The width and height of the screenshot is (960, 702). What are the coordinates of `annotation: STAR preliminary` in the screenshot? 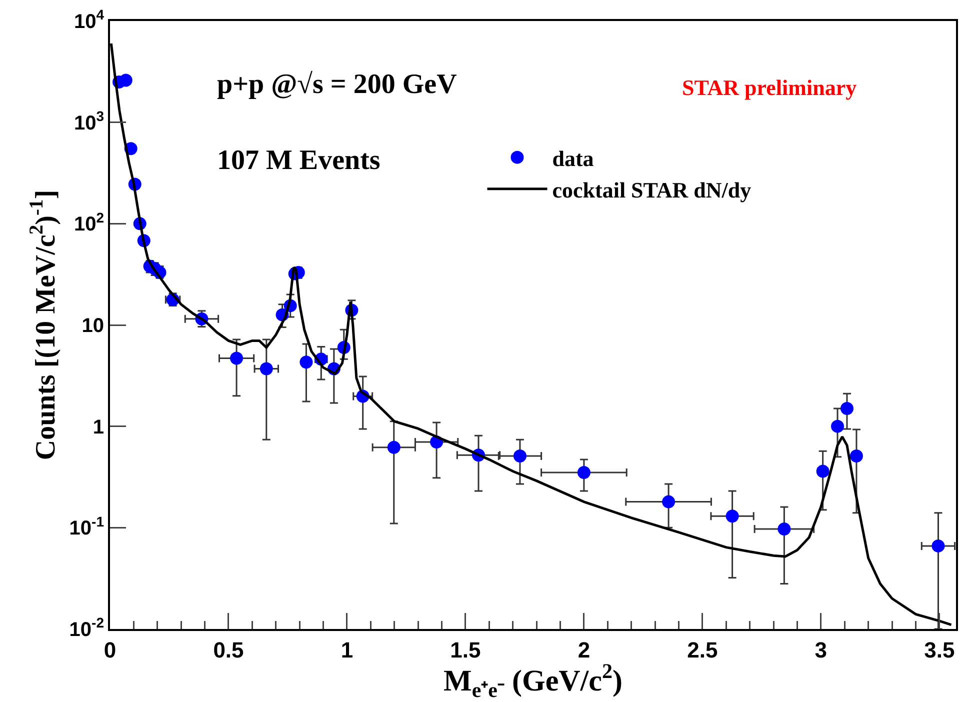 It's located at (769, 87).